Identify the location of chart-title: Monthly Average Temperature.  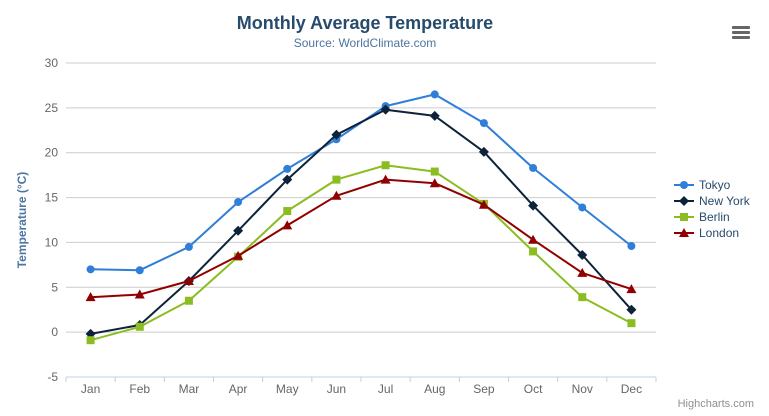
(365, 23).